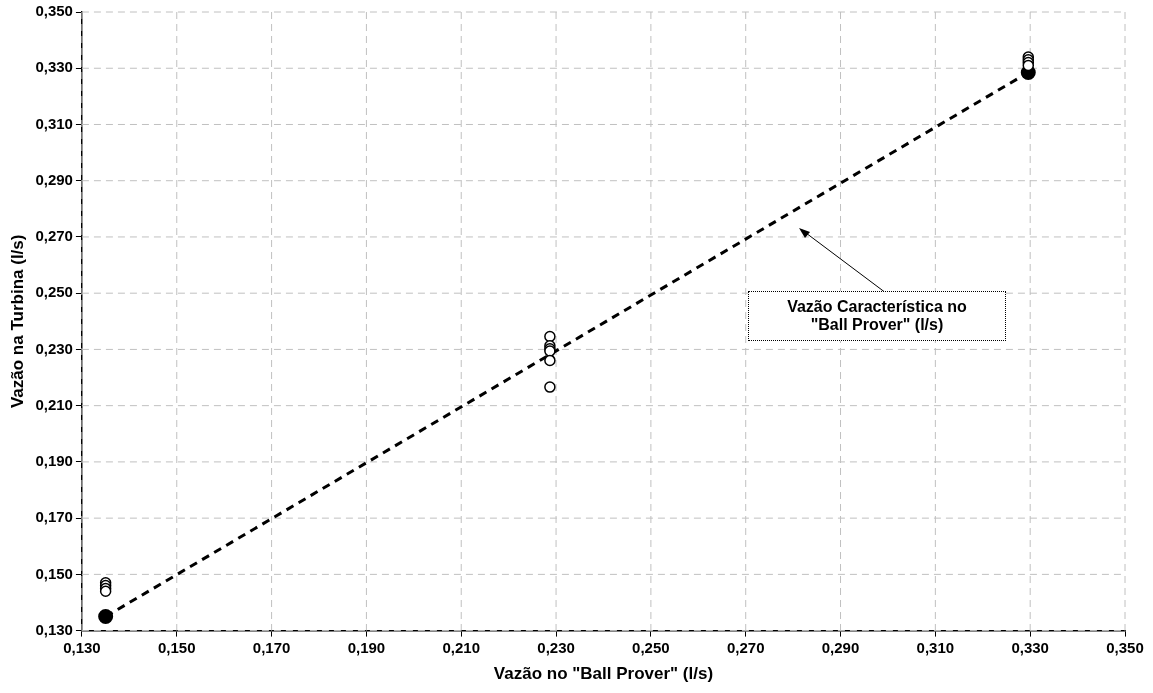 Image resolution: width=1153 pixels, height=693 pixels. What do you see at coordinates (651, 647) in the screenshot?
I see `x-tick-label: 0,250` at bounding box center [651, 647].